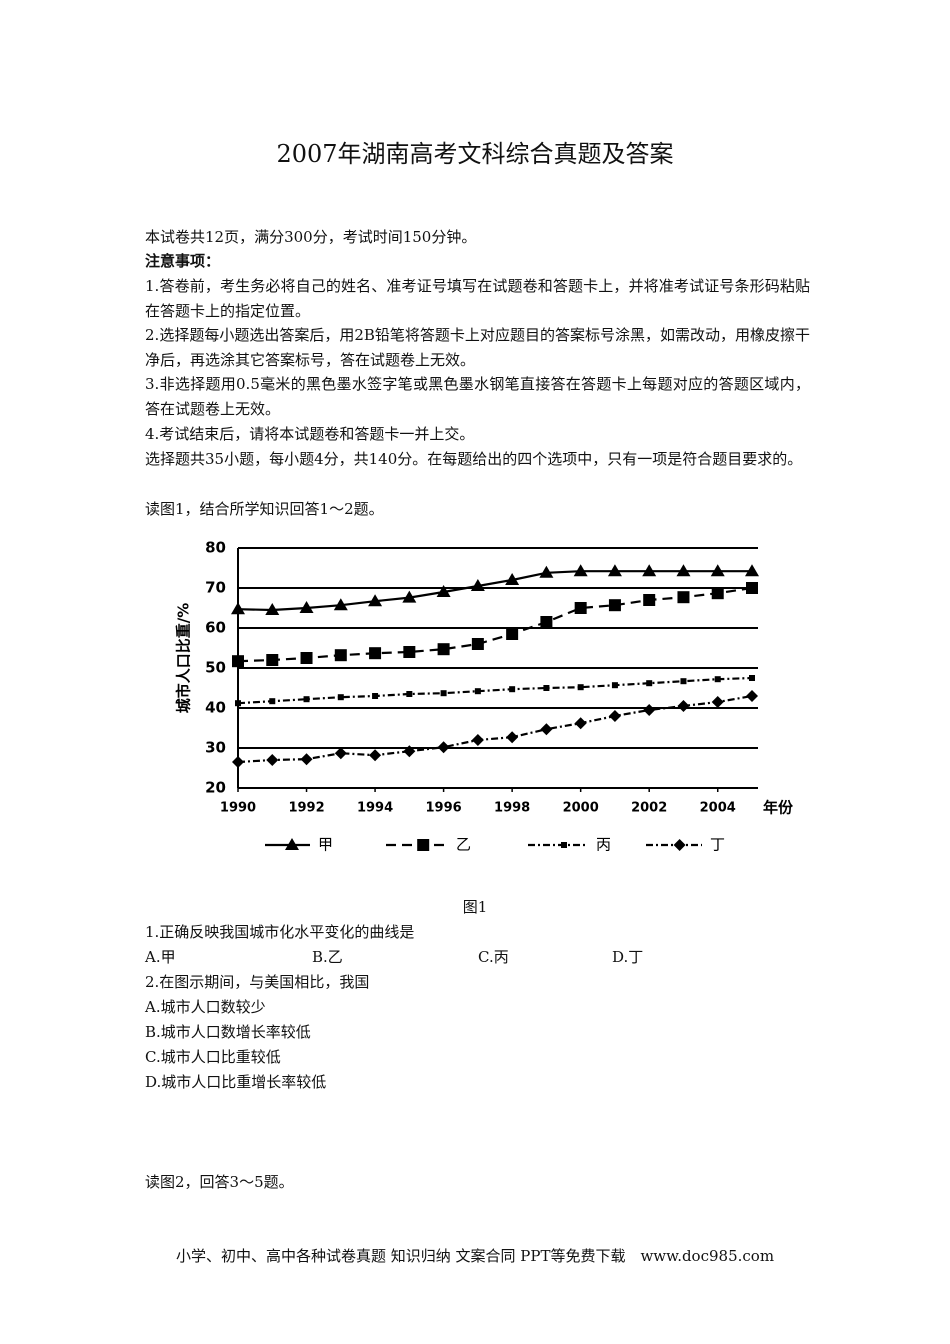 The height and width of the screenshot is (1344, 950). What do you see at coordinates (375, 808) in the screenshot?
I see `x-tick-label: 1994` at bounding box center [375, 808].